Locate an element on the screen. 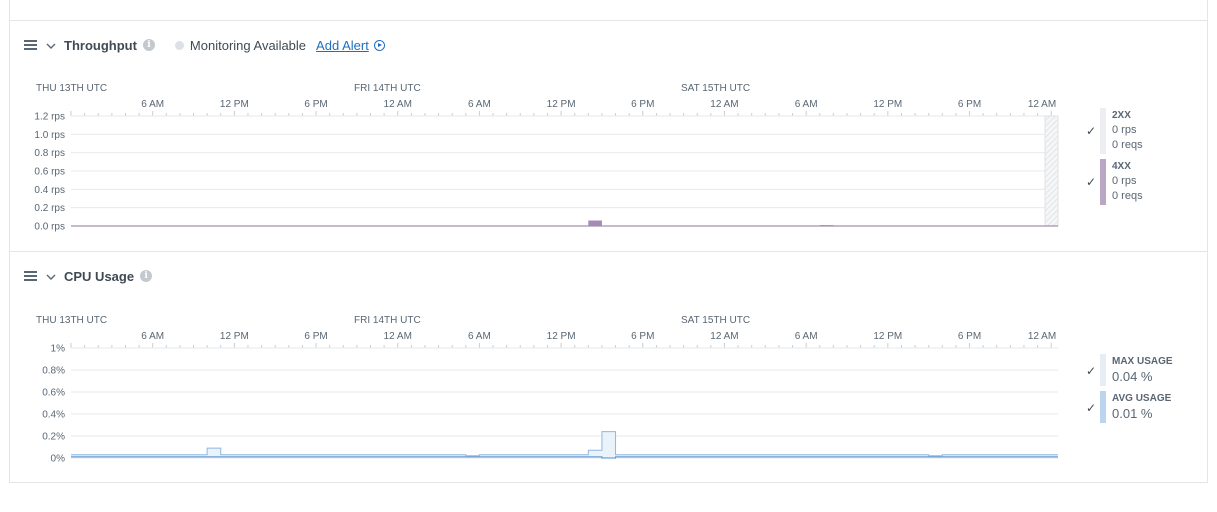  monitoring-status-label: Monitoring Available is located at coordinates (248, 45).